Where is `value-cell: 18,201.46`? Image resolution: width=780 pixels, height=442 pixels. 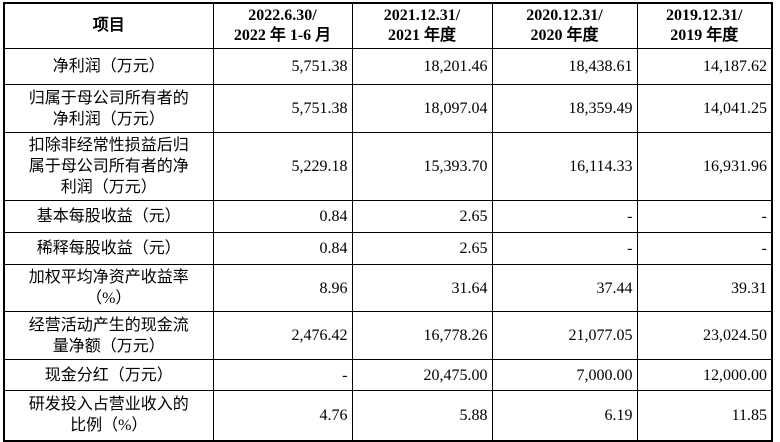 value-cell: 18,201.46 is located at coordinates (422, 66).